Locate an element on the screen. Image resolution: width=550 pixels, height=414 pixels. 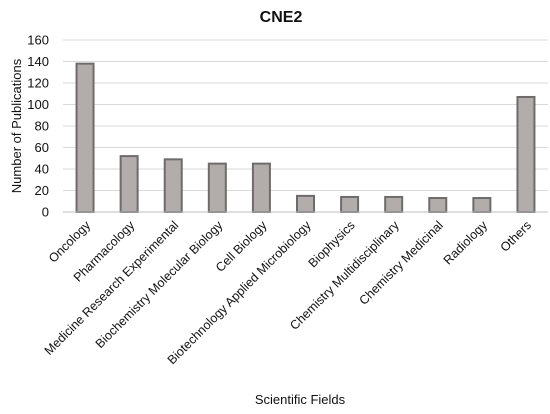
y-tick-label: 60 is located at coordinates (42, 147).